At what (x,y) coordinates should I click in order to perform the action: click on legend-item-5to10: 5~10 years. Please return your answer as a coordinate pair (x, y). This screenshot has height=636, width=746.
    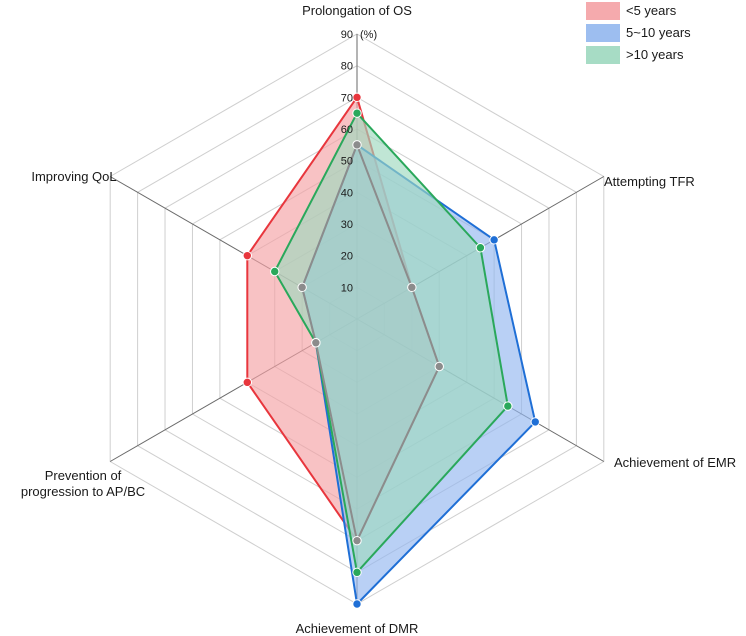
    Looking at the image, I should click on (661, 32).